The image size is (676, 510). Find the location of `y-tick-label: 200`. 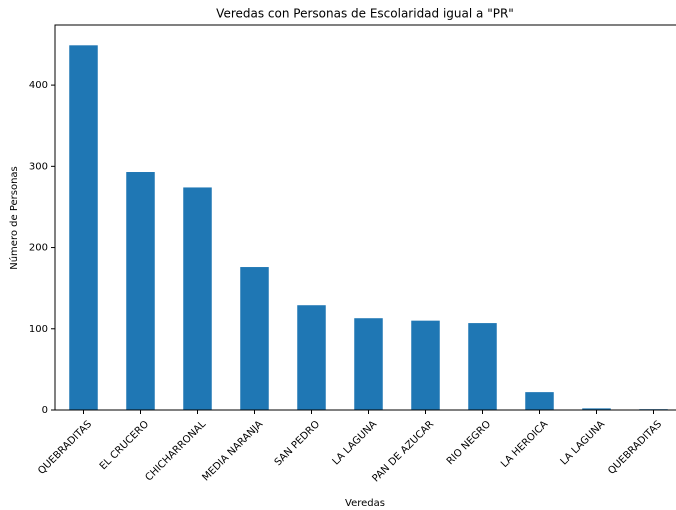

y-tick-label: 200 is located at coordinates (38, 248).